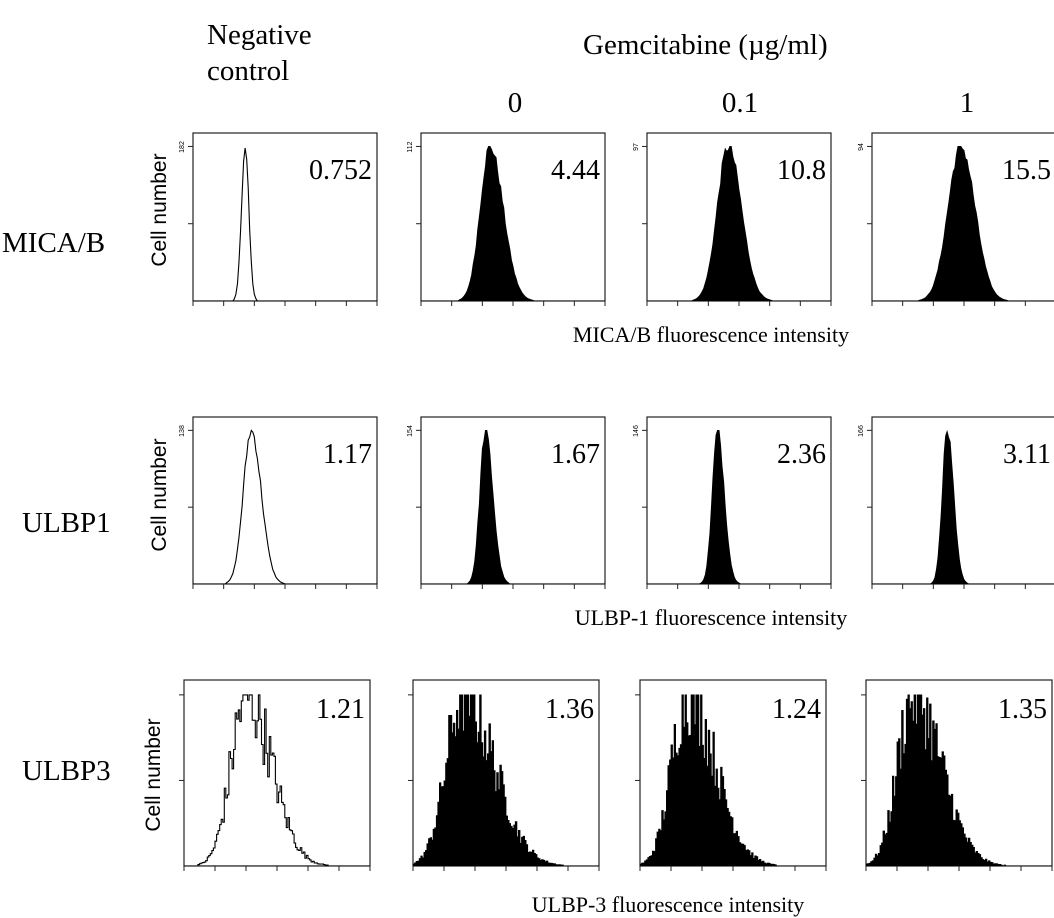 Image resolution: width=1054 pixels, height=918 pixels. I want to click on mfi-value-label: 4.44, so click(575, 170).